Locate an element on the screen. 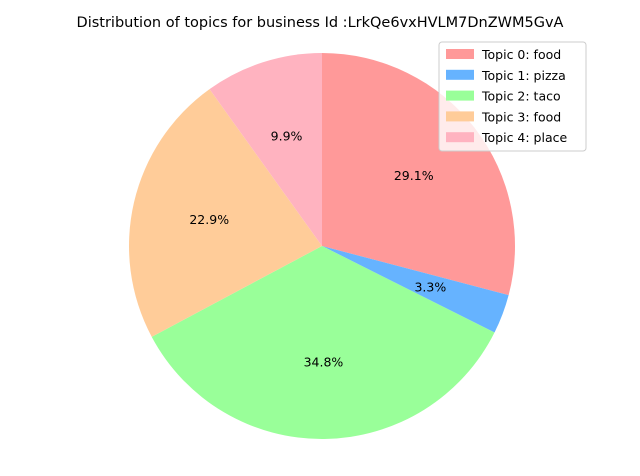 The width and height of the screenshot is (640, 476). legend-label-topic-2: Topic 2: taco is located at coordinates (521, 96).